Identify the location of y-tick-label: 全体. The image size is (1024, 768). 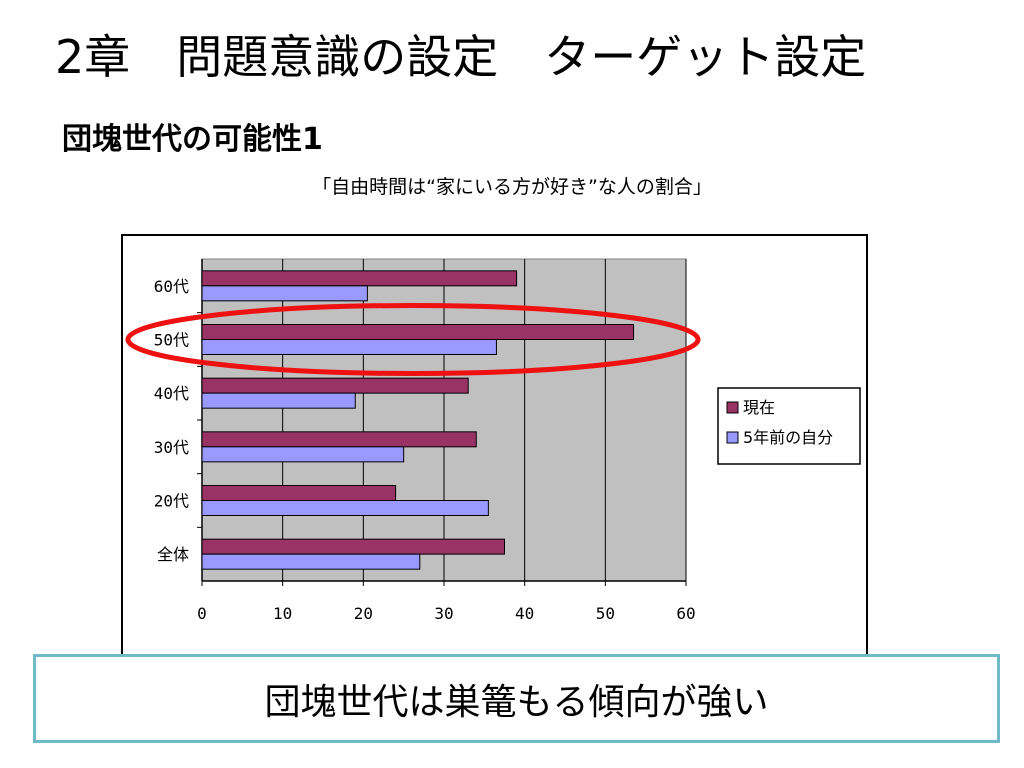
(173, 554).